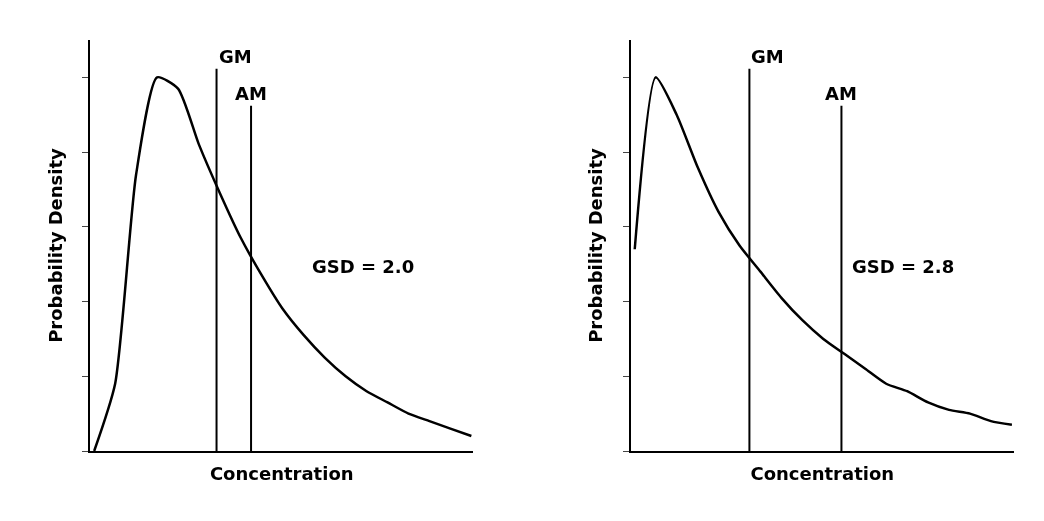  What do you see at coordinates (363, 266) in the screenshot?
I see `annotation: GSD = 2.0` at bounding box center [363, 266].